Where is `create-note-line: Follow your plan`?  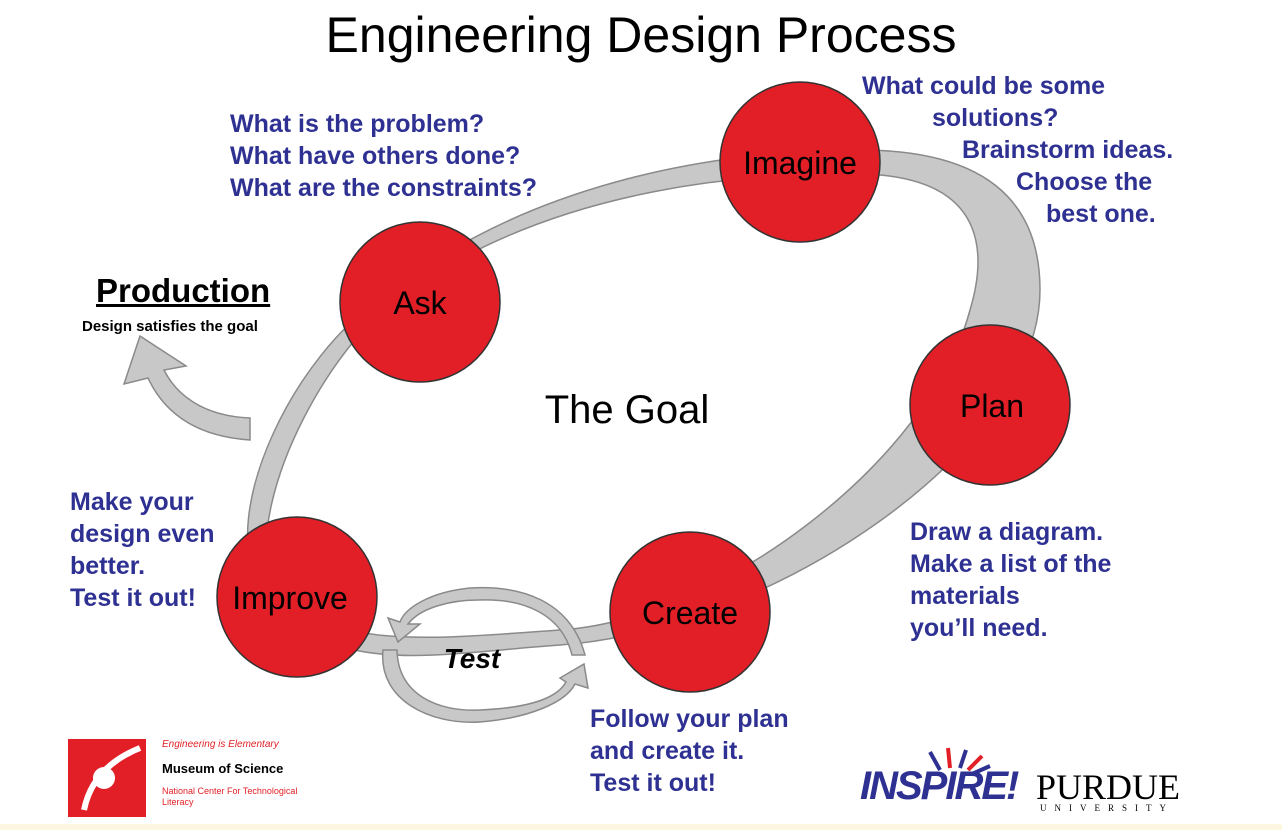
create-note-line: Follow your plan is located at coordinates (689, 719).